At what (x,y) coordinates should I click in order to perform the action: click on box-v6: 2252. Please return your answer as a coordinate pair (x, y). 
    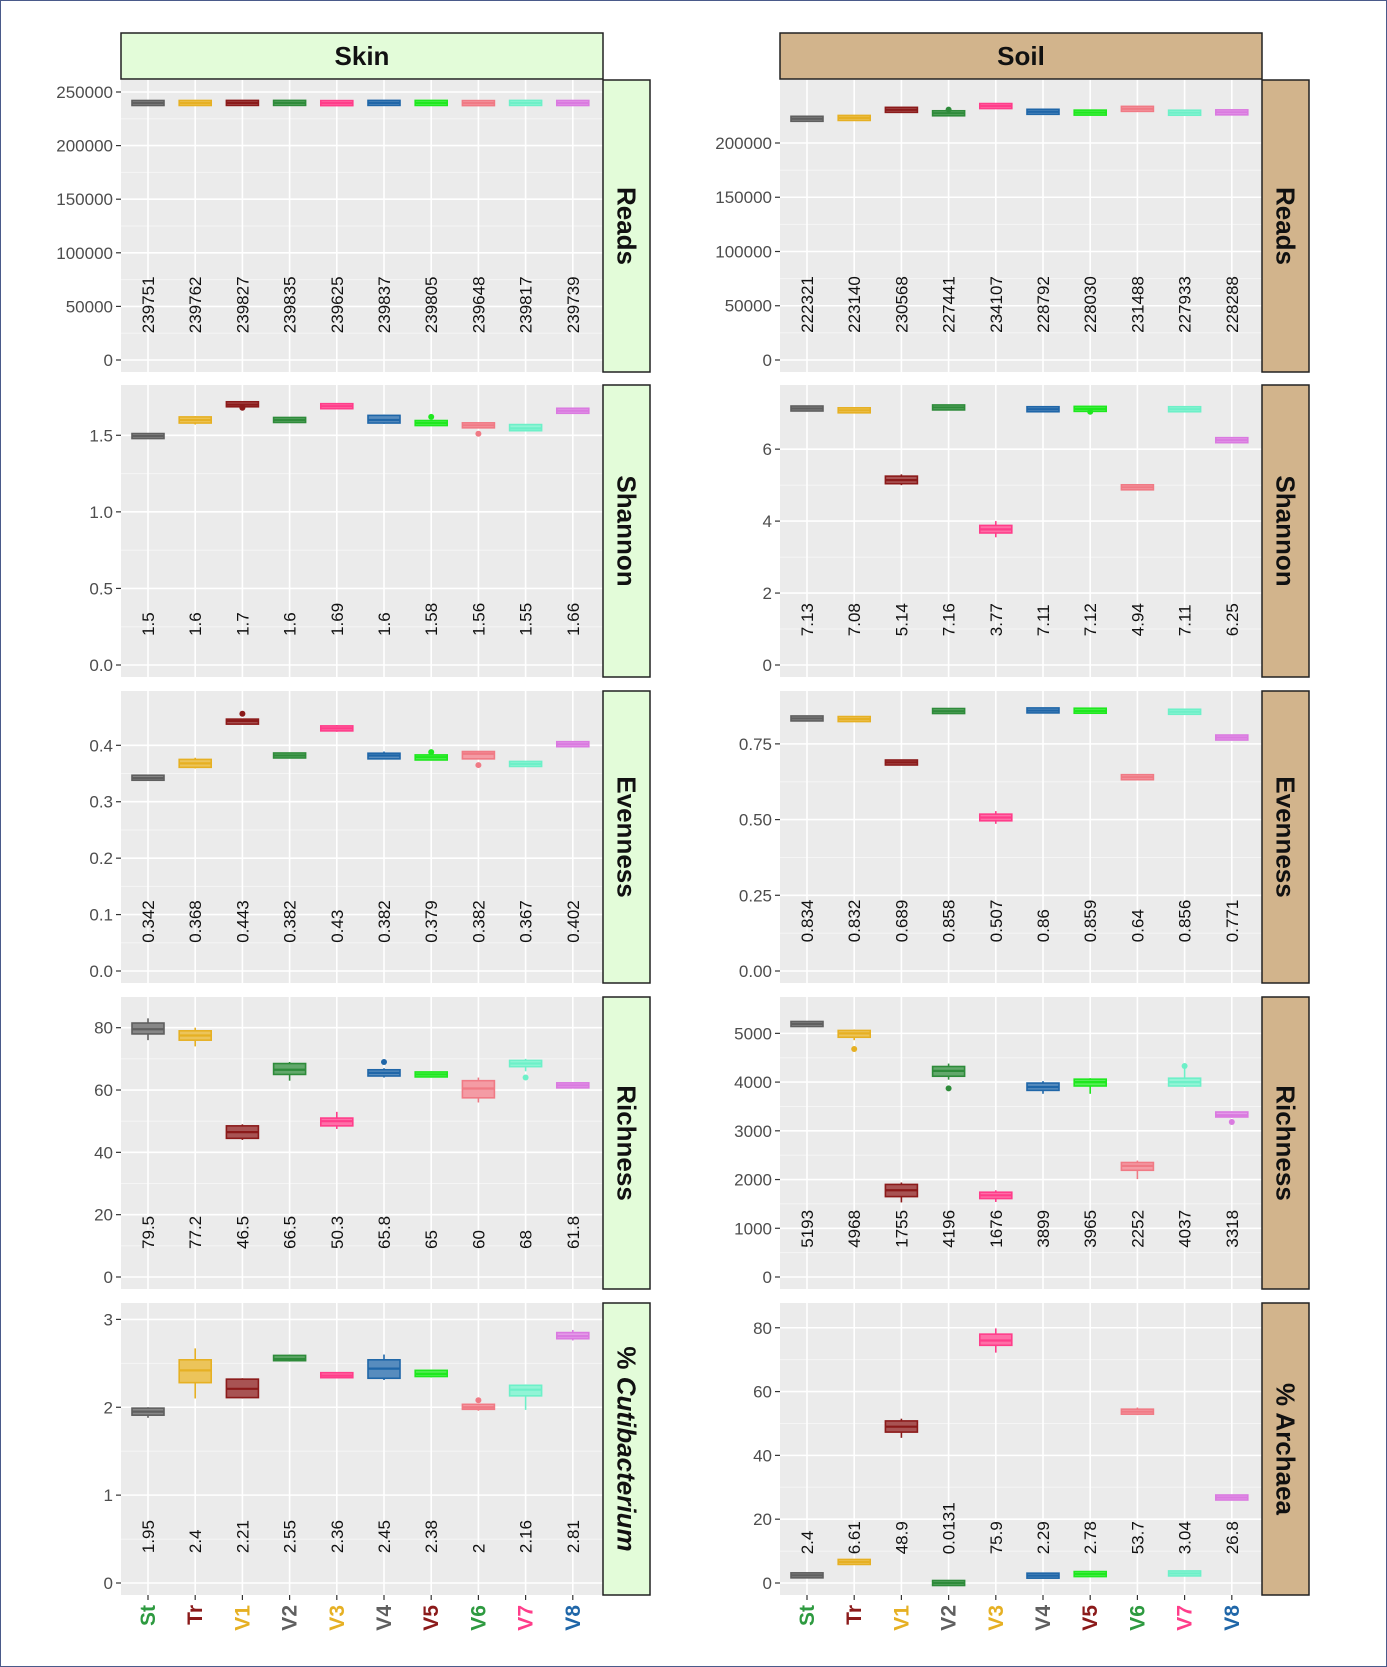
    Looking at the image, I should click on (1137, 1204).